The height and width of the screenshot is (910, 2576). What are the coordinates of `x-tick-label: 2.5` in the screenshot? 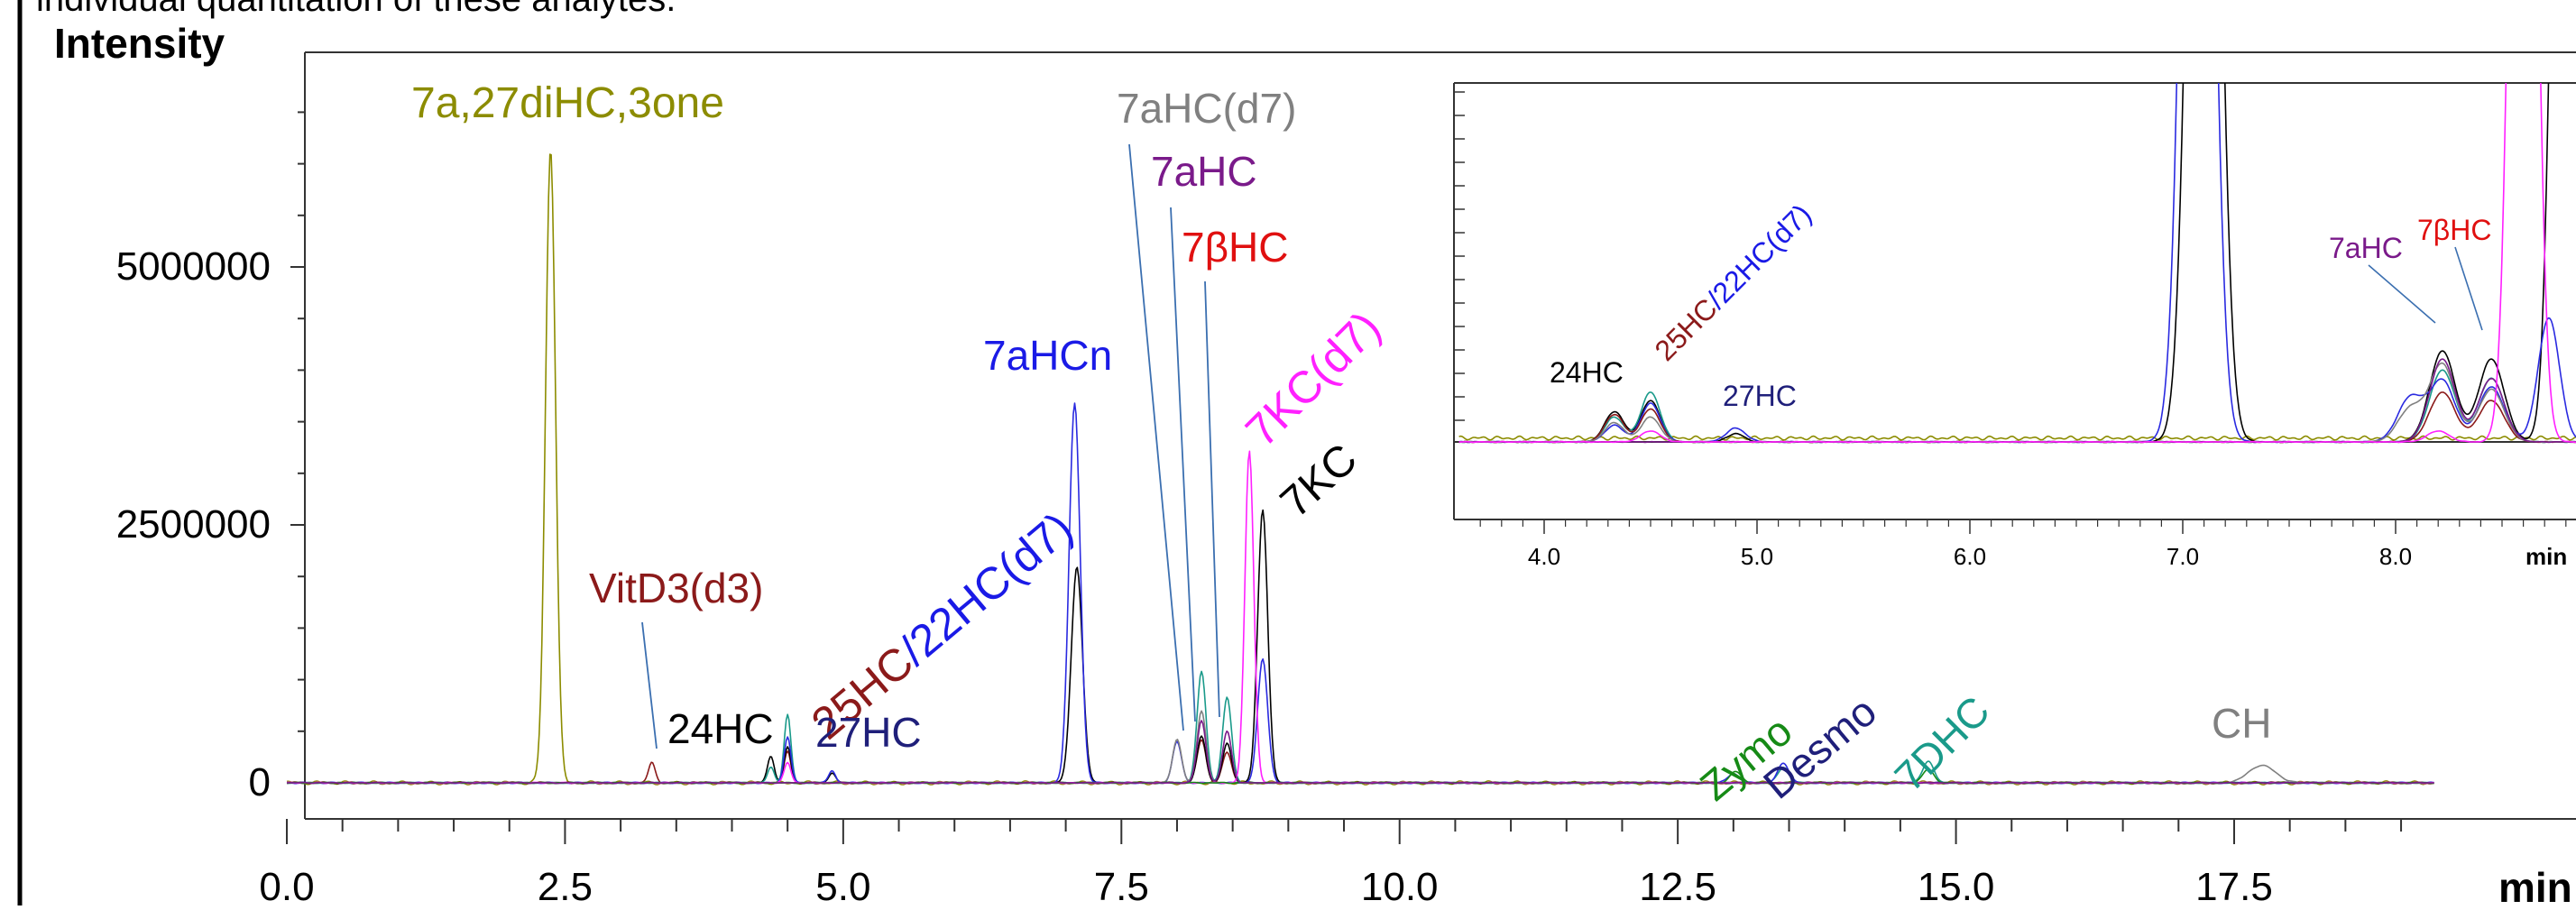 It's located at (565, 885).